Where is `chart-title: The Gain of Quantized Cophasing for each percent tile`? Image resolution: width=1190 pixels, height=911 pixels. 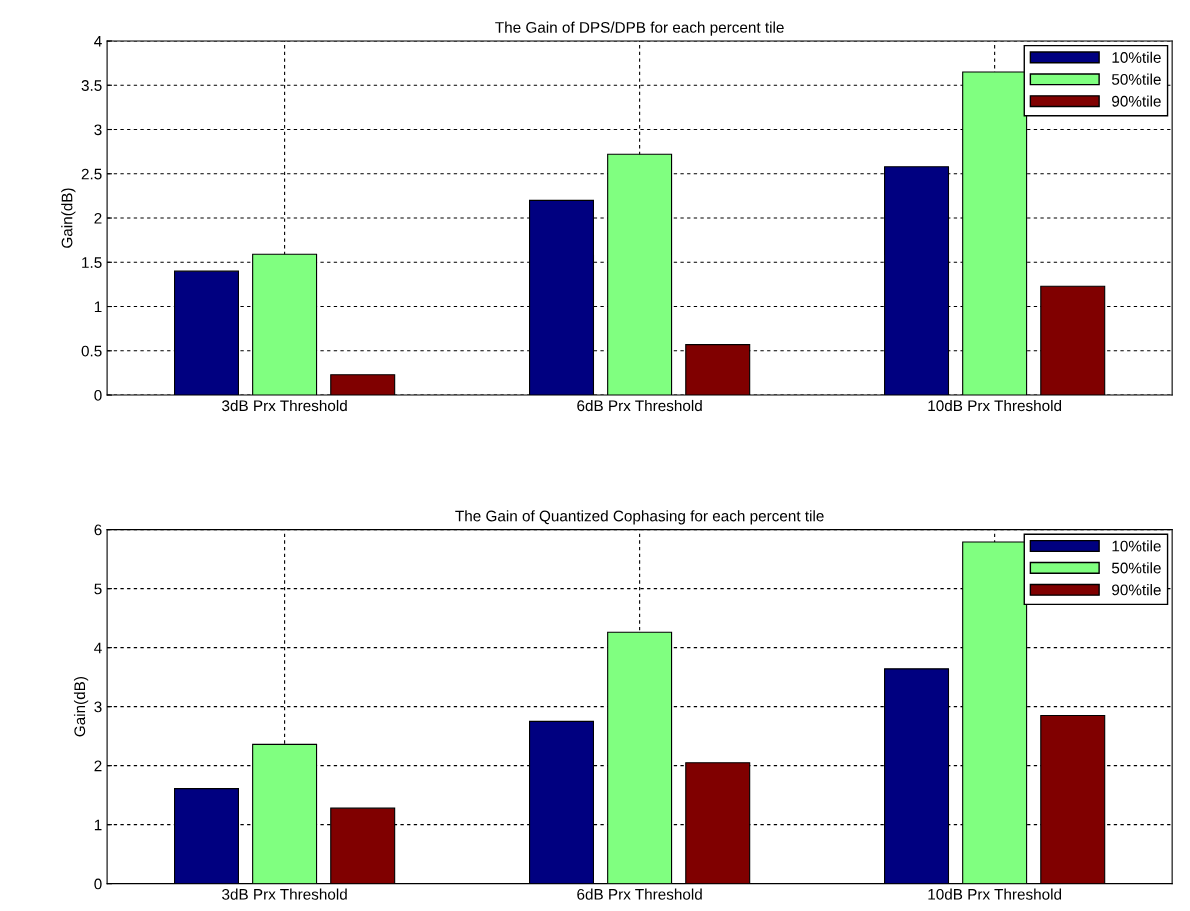
chart-title: The Gain of Quantized Cophasing for each percent tile is located at coordinates (639, 517).